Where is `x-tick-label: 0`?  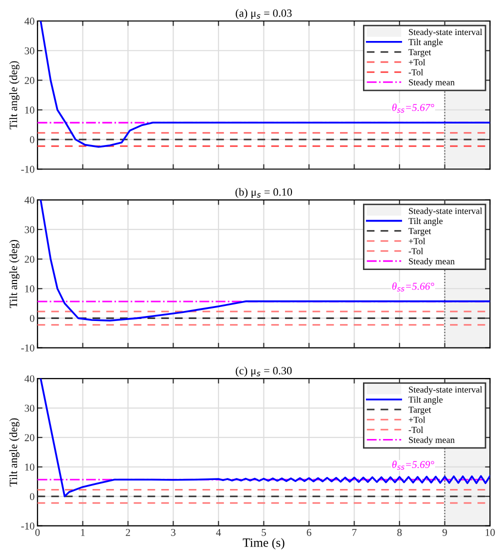 x-tick-label: 0 is located at coordinates (37, 532).